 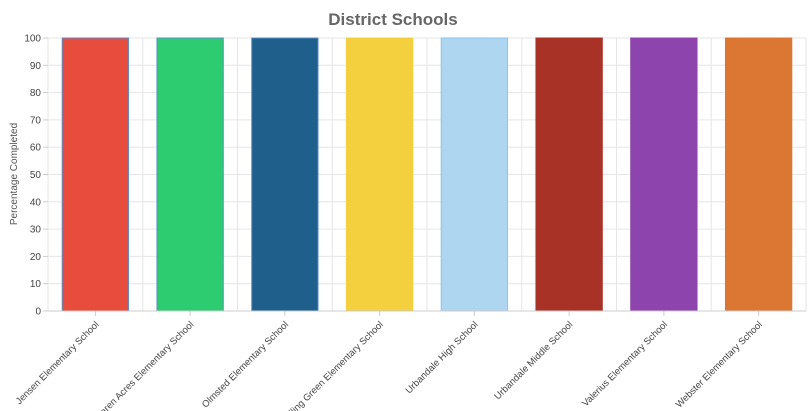 I want to click on y-tick-label: 60, so click(x=36, y=148).